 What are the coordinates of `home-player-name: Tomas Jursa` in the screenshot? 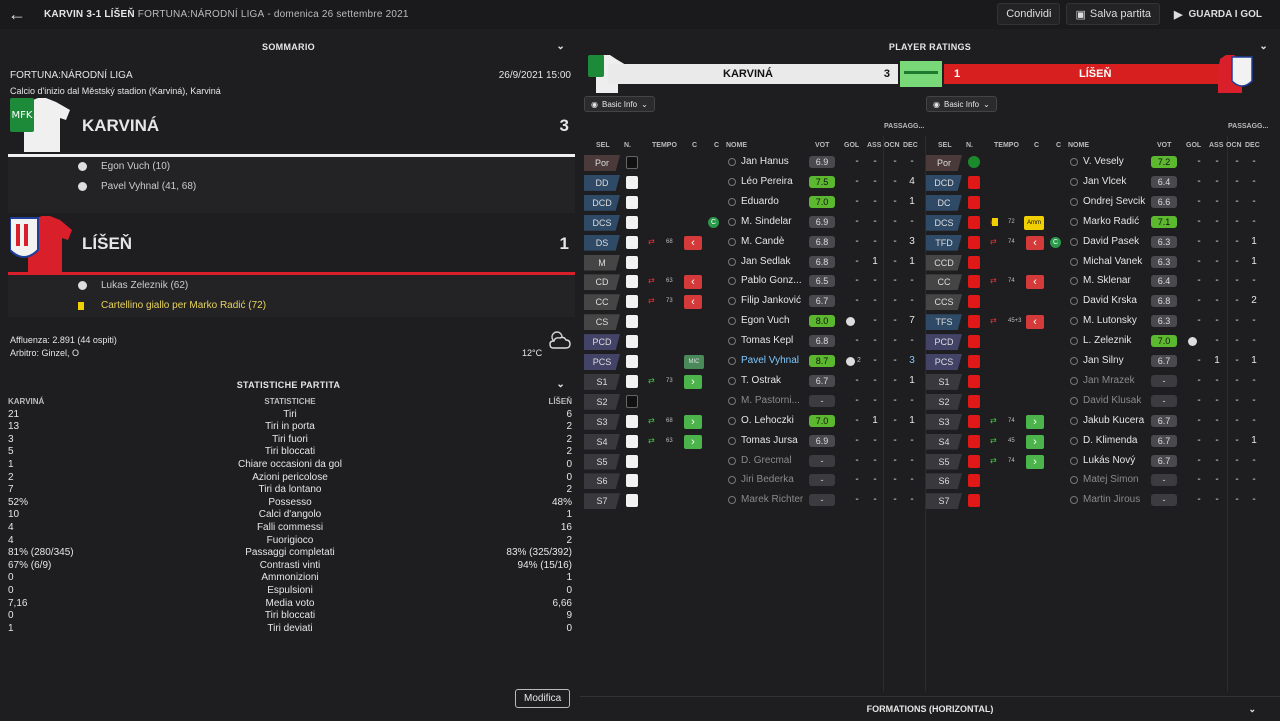 It's located at (769, 440).